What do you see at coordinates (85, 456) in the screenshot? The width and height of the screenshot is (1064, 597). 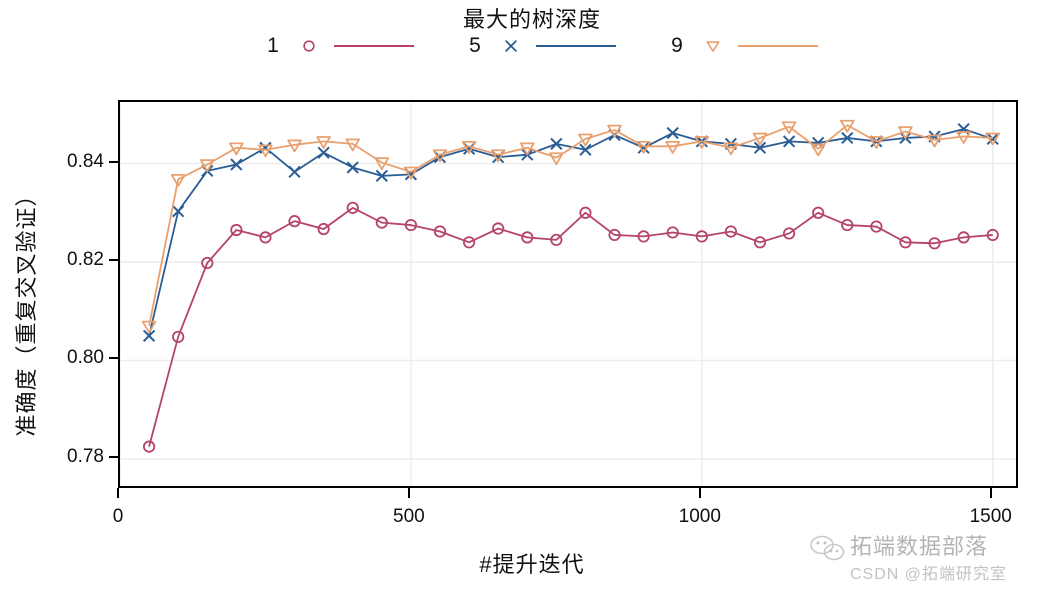 I see `y-tick-label: 0.78` at bounding box center [85, 456].